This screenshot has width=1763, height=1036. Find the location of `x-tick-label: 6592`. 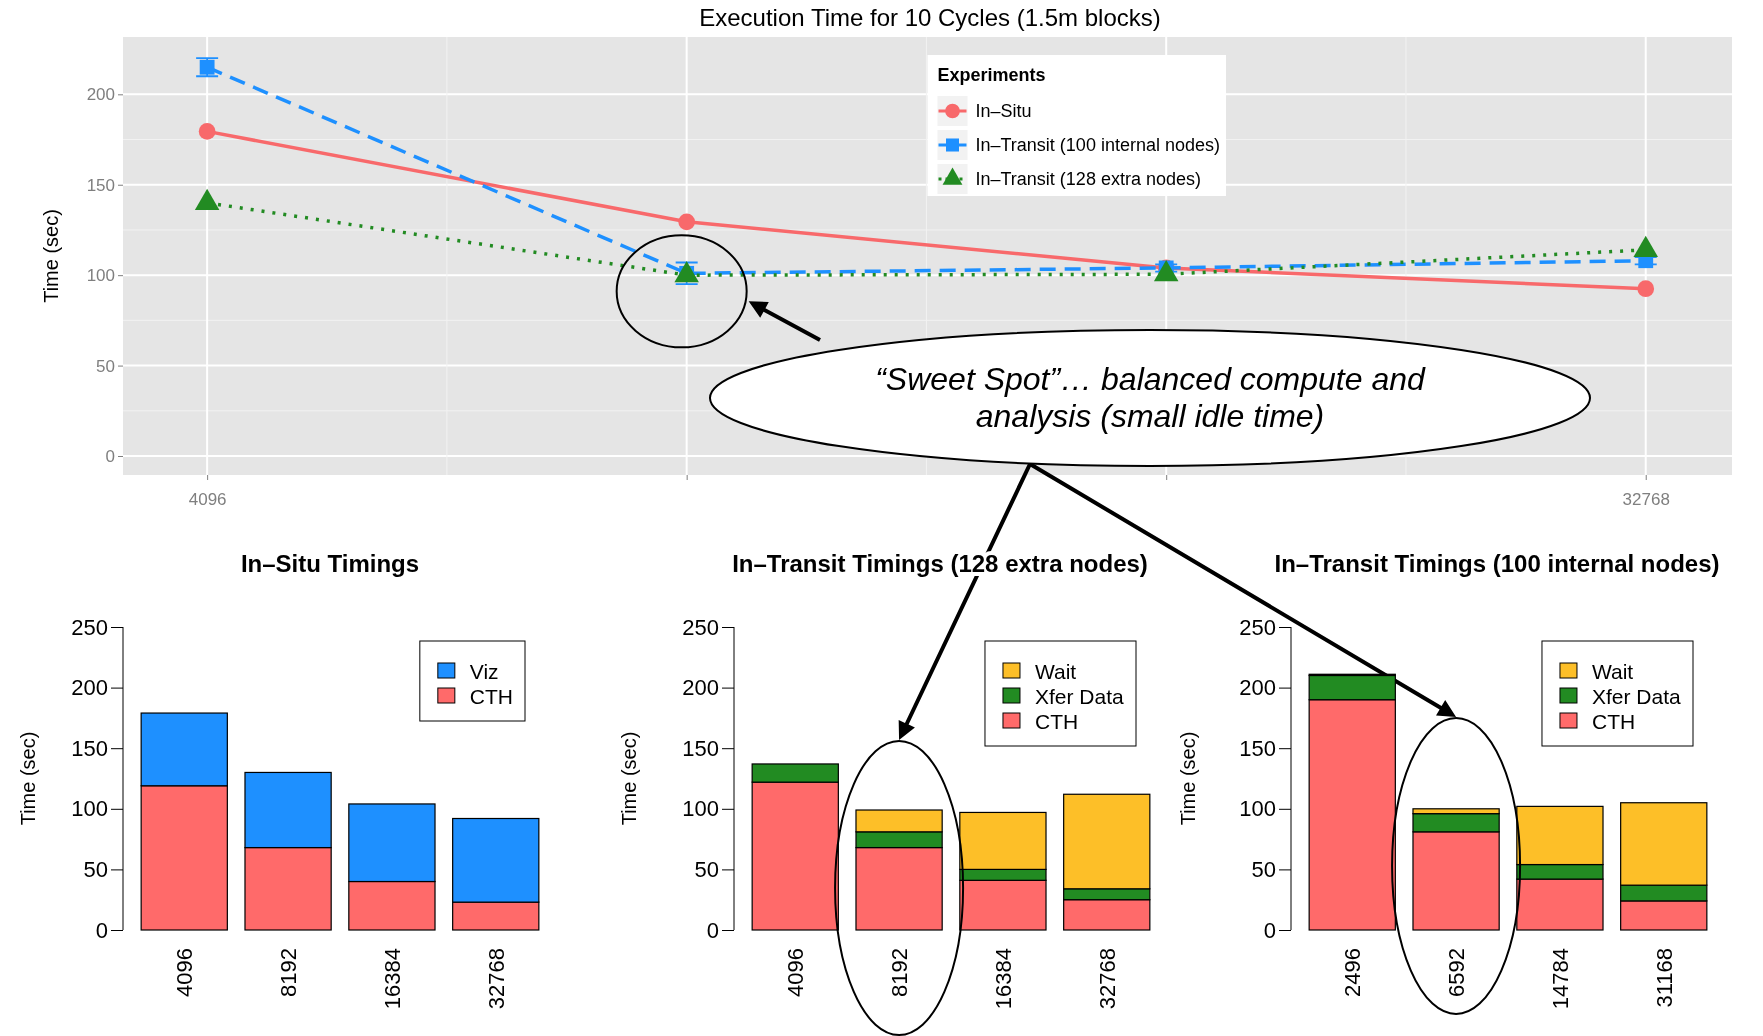

x-tick-label: 6592 is located at coordinates (1457, 972).